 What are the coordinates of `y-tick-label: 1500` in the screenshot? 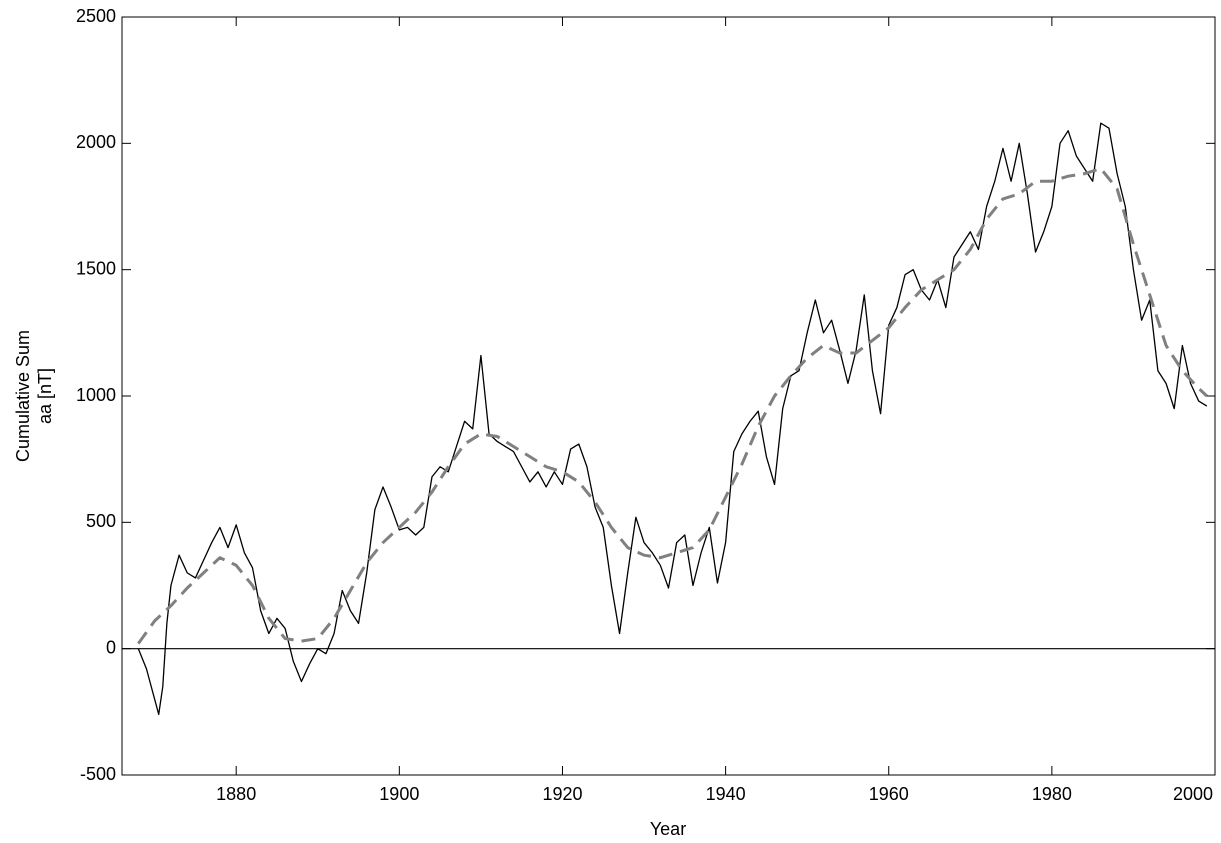 It's located at (96, 268).